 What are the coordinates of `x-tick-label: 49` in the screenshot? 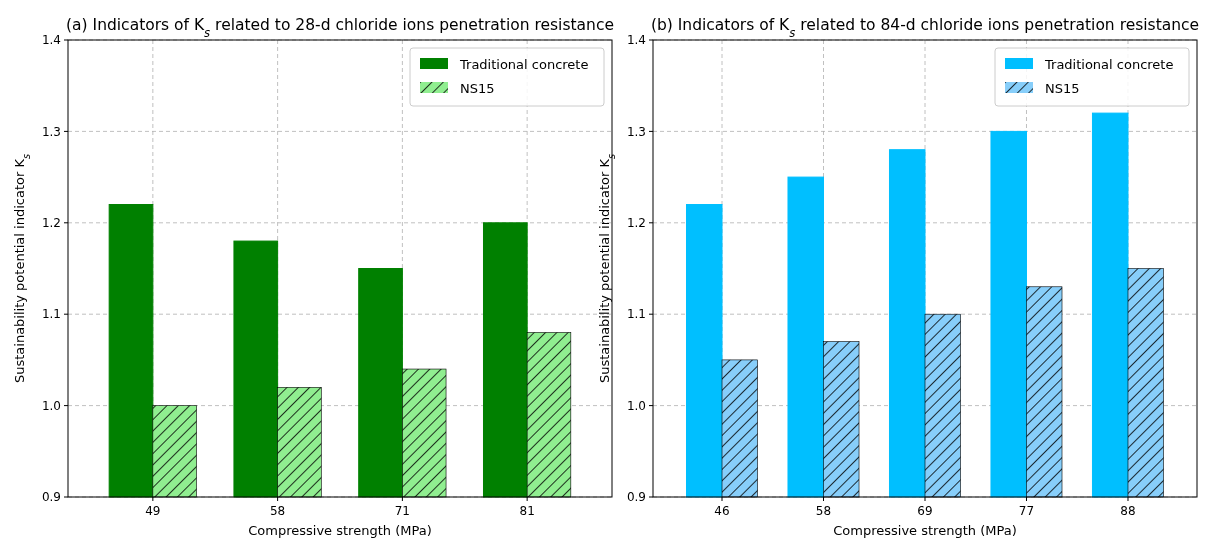 It's located at (153, 511).